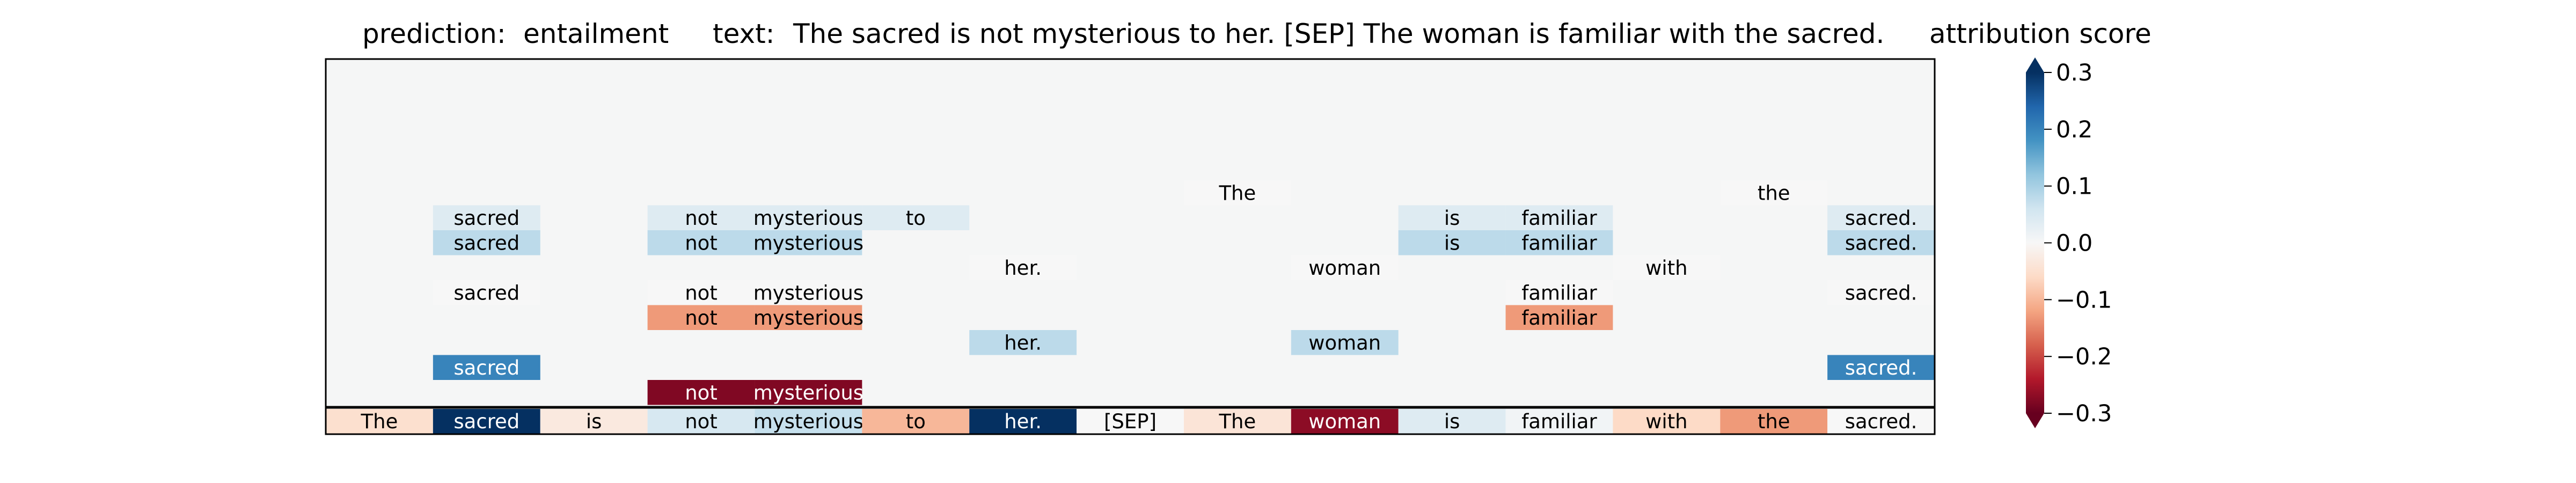  I want to click on sequence-token-label: woman, so click(1344, 421).